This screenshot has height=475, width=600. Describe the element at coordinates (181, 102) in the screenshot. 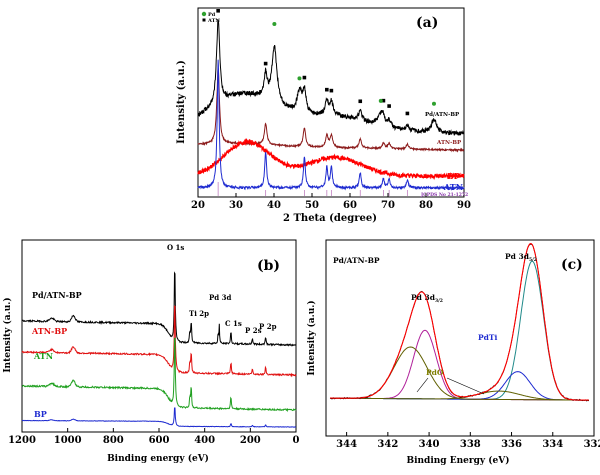

I see `panel-a-y-axis-label: Intensity (a.u.)` at that location.